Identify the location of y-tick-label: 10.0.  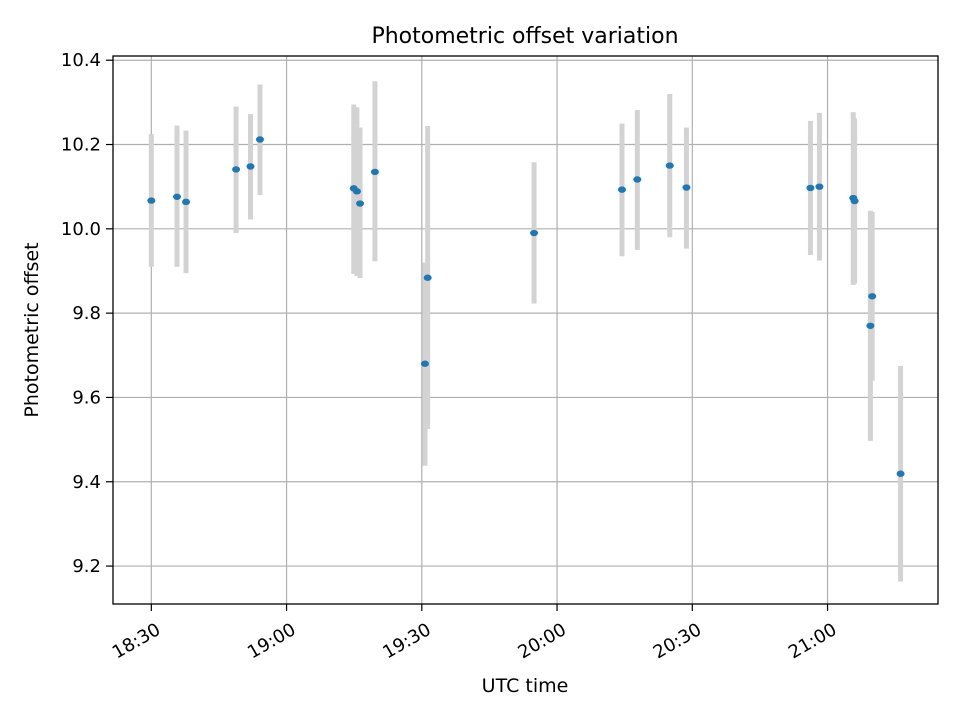
(81, 229).